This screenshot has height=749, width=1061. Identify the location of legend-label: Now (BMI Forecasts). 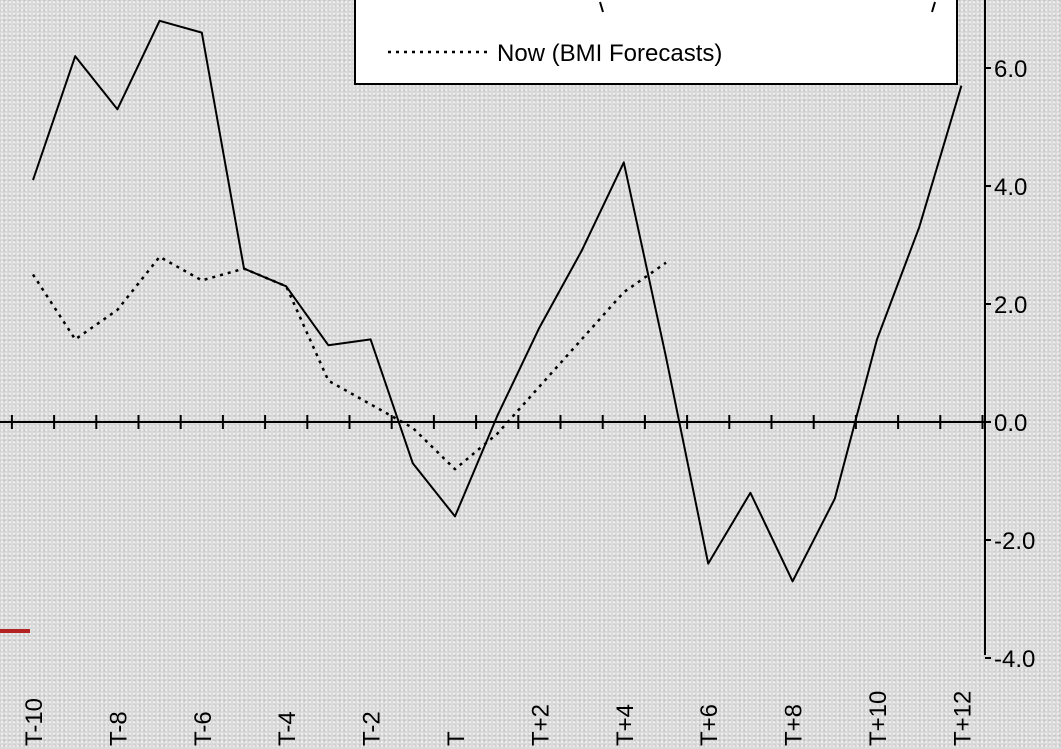
(609, 53).